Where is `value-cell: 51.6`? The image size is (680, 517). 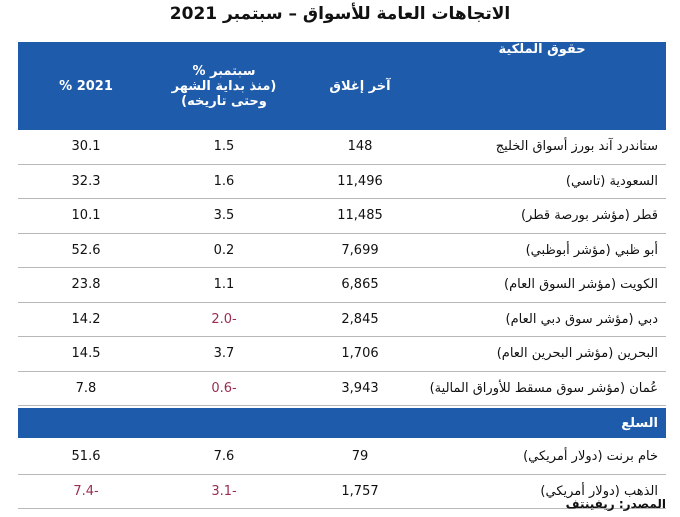
value-cell: 51.6 is located at coordinates (86, 457).